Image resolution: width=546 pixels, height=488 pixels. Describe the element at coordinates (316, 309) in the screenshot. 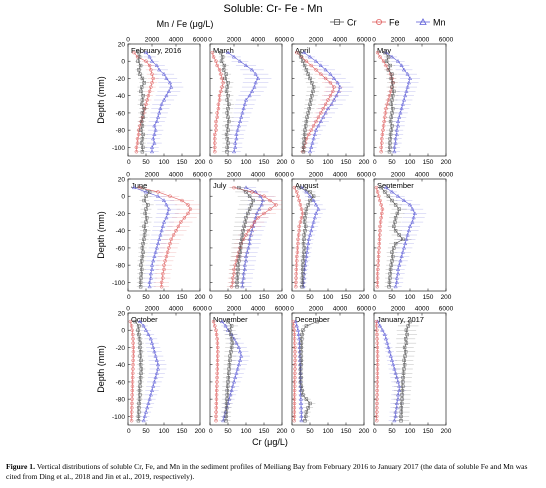

I see `mnfe-tick-label: 2000` at that location.